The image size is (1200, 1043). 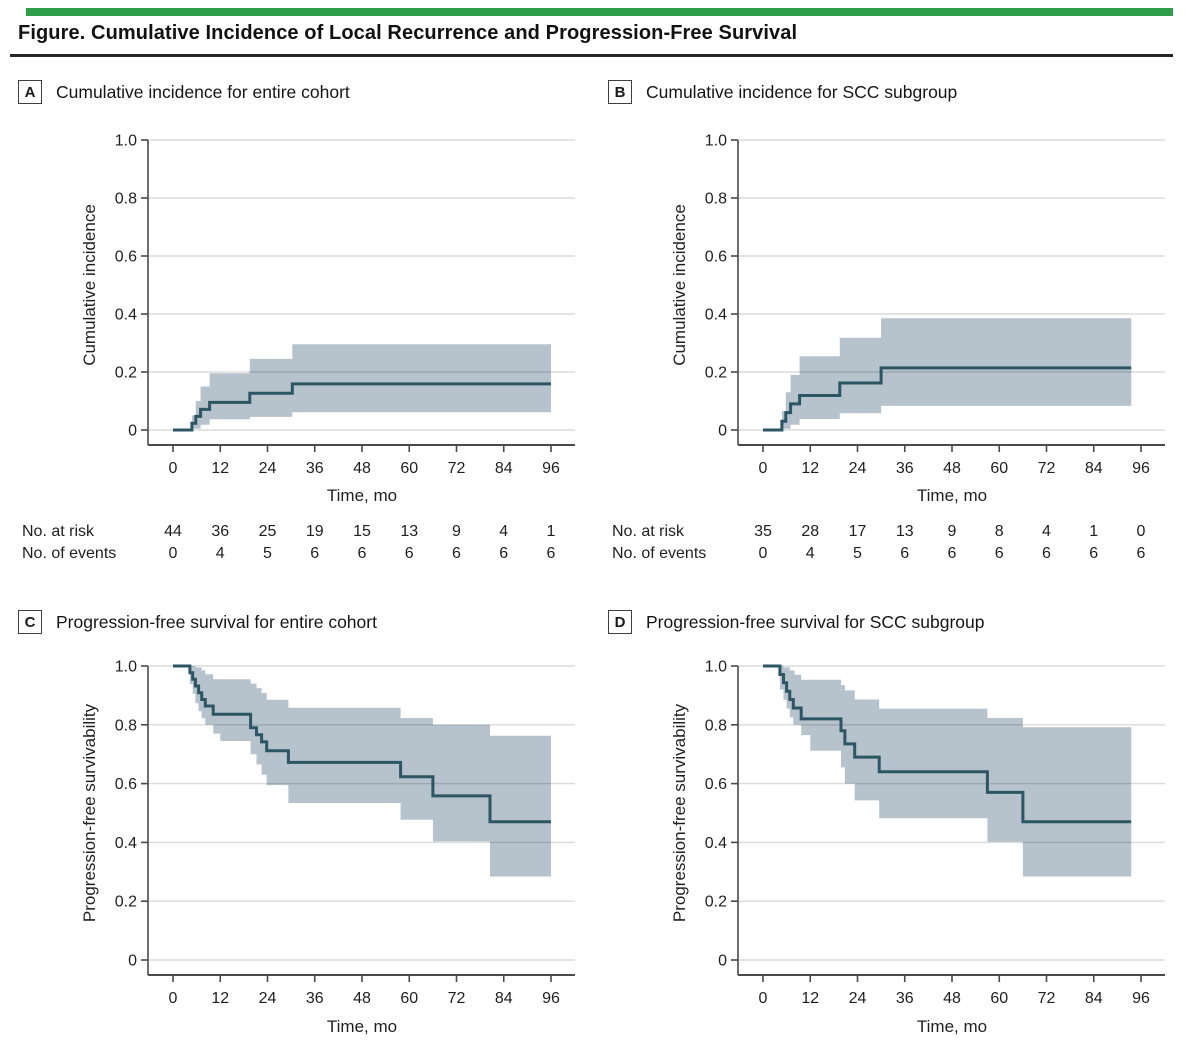 I want to click on at-risk-count: 8, so click(x=999, y=531).